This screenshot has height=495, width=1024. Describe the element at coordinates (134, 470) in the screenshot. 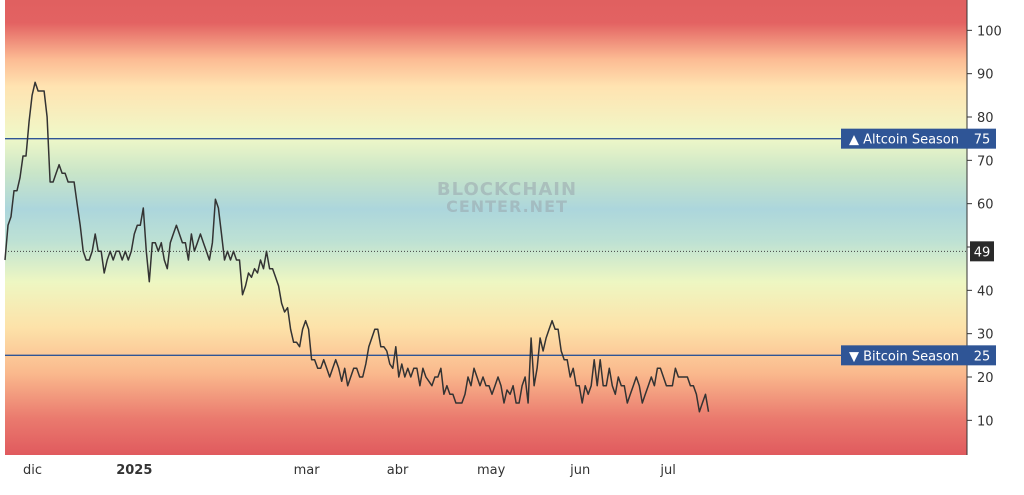

I see `x-tick-label: 2025` at that location.